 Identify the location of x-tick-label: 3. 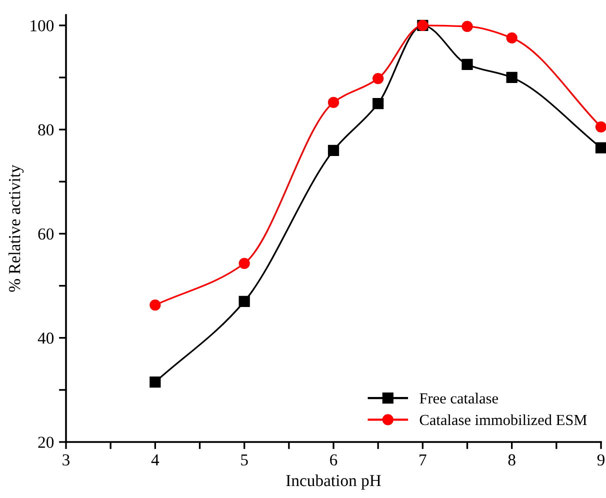
(66, 460).